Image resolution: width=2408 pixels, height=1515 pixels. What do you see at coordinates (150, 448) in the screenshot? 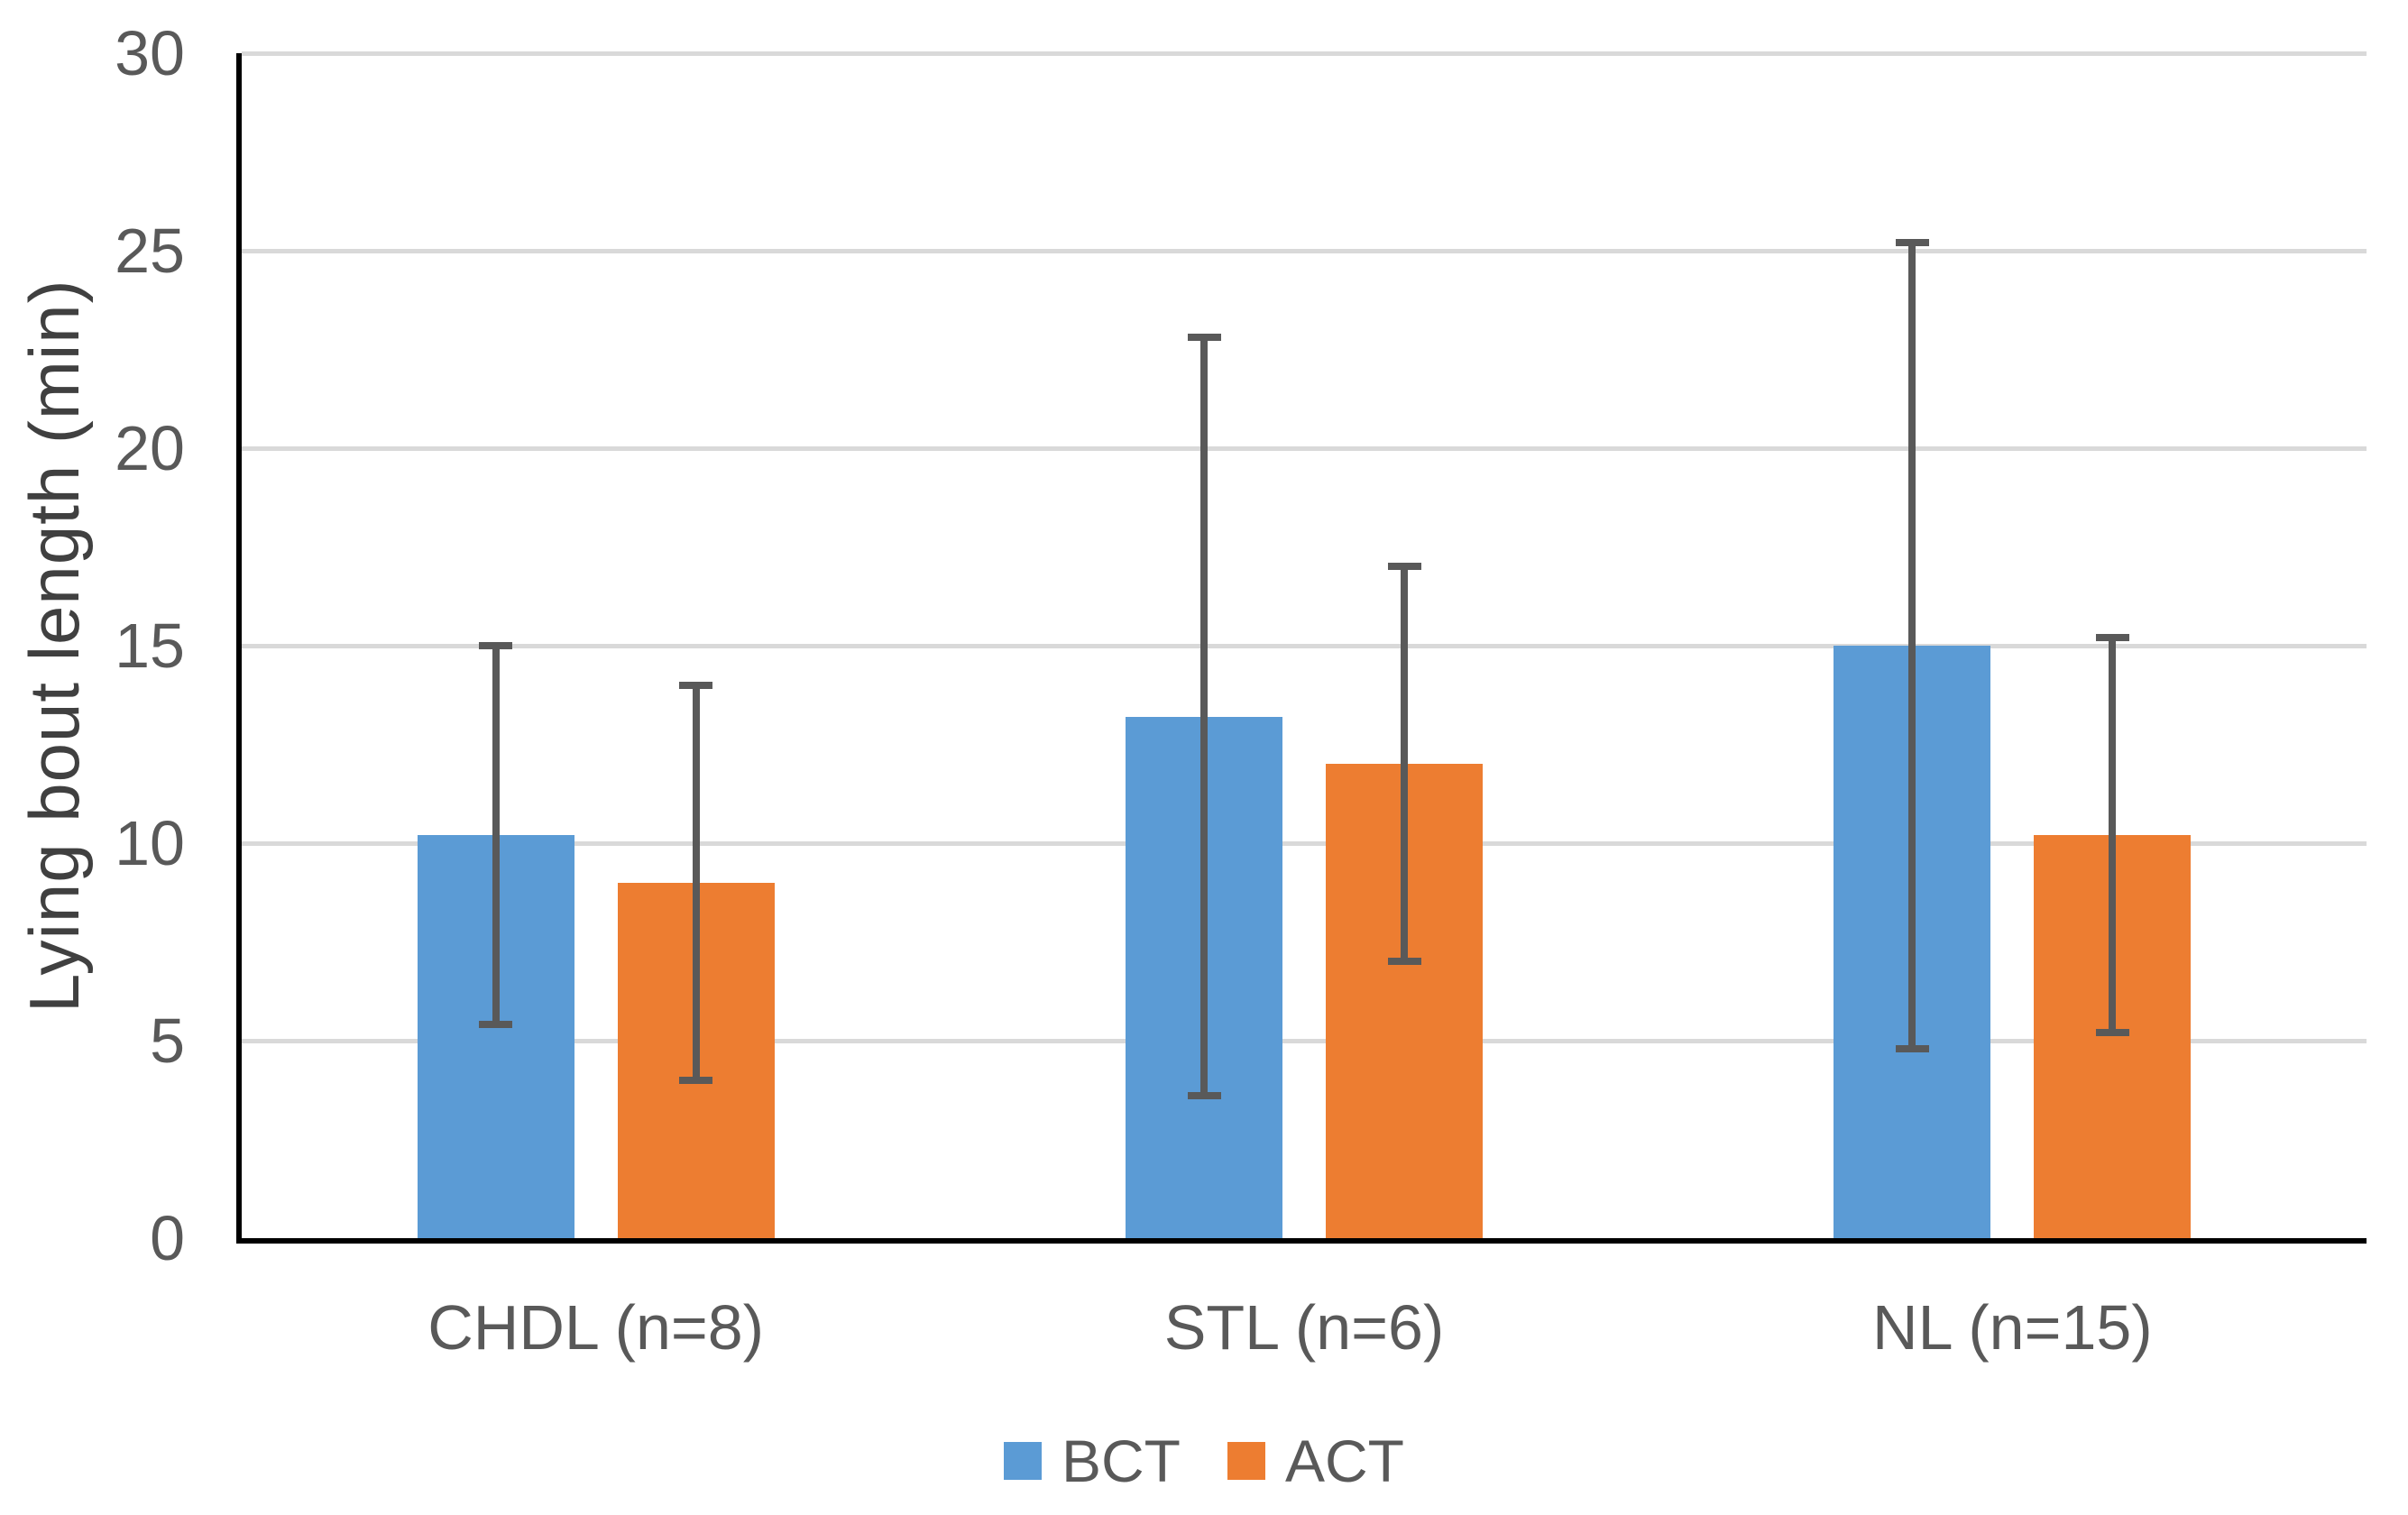
I see `y-tick-label: 20` at bounding box center [150, 448].